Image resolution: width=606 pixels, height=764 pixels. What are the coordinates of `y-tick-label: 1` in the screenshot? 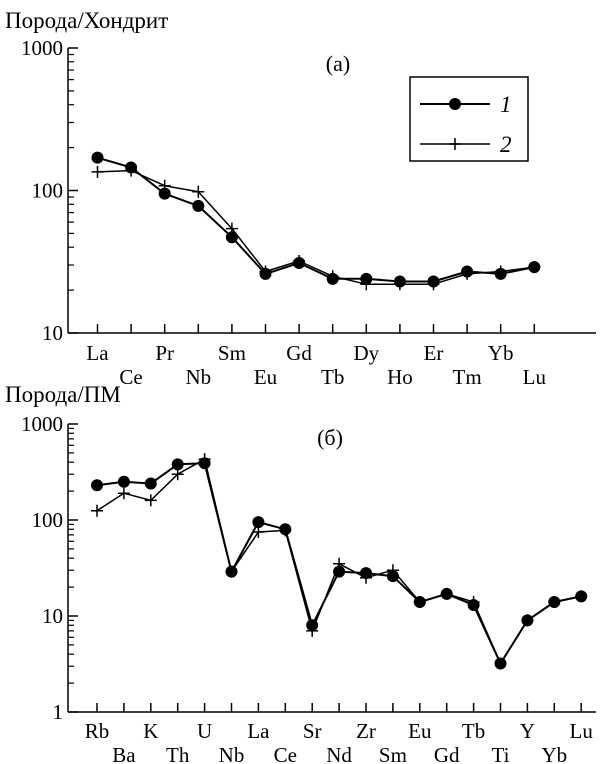 It's located at (58, 712).